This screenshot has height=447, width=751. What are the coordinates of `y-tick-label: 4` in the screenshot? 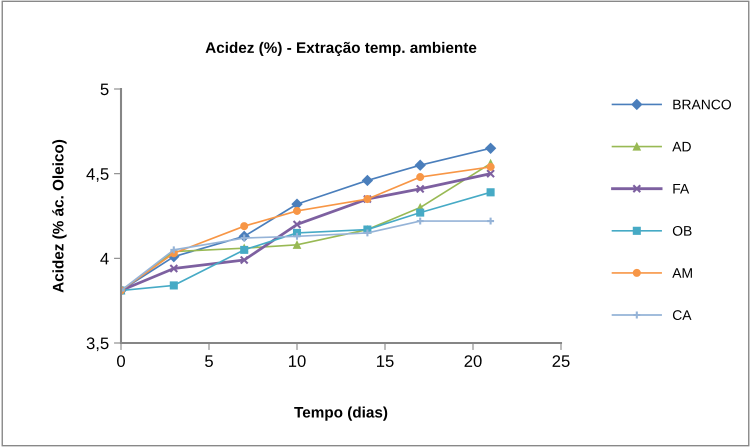 It's located at (104, 258).